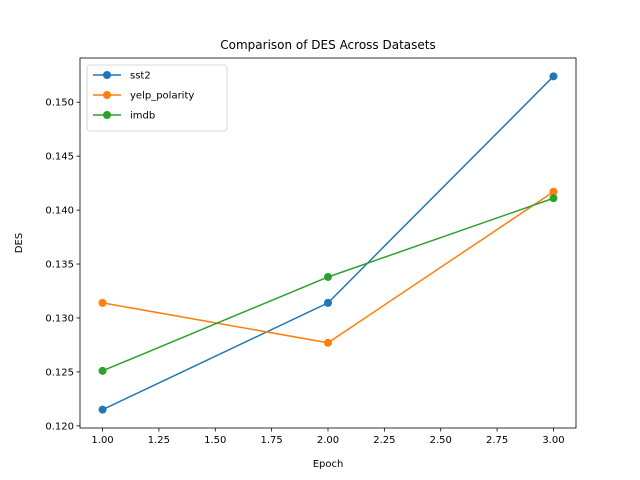 The height and width of the screenshot is (480, 640). Describe the element at coordinates (272, 440) in the screenshot. I see `x-tick-label: 1.75` at that location.